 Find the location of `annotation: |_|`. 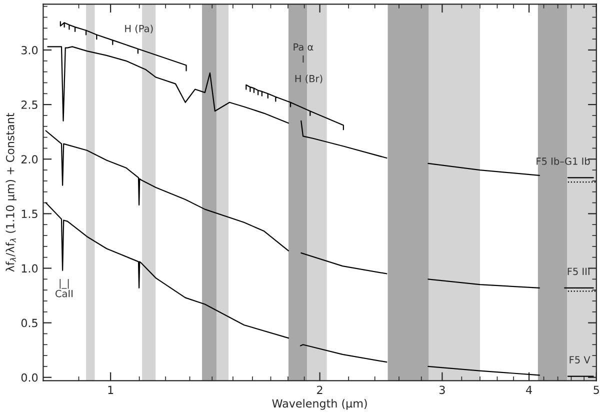

annotation: |_| is located at coordinates (64, 284).